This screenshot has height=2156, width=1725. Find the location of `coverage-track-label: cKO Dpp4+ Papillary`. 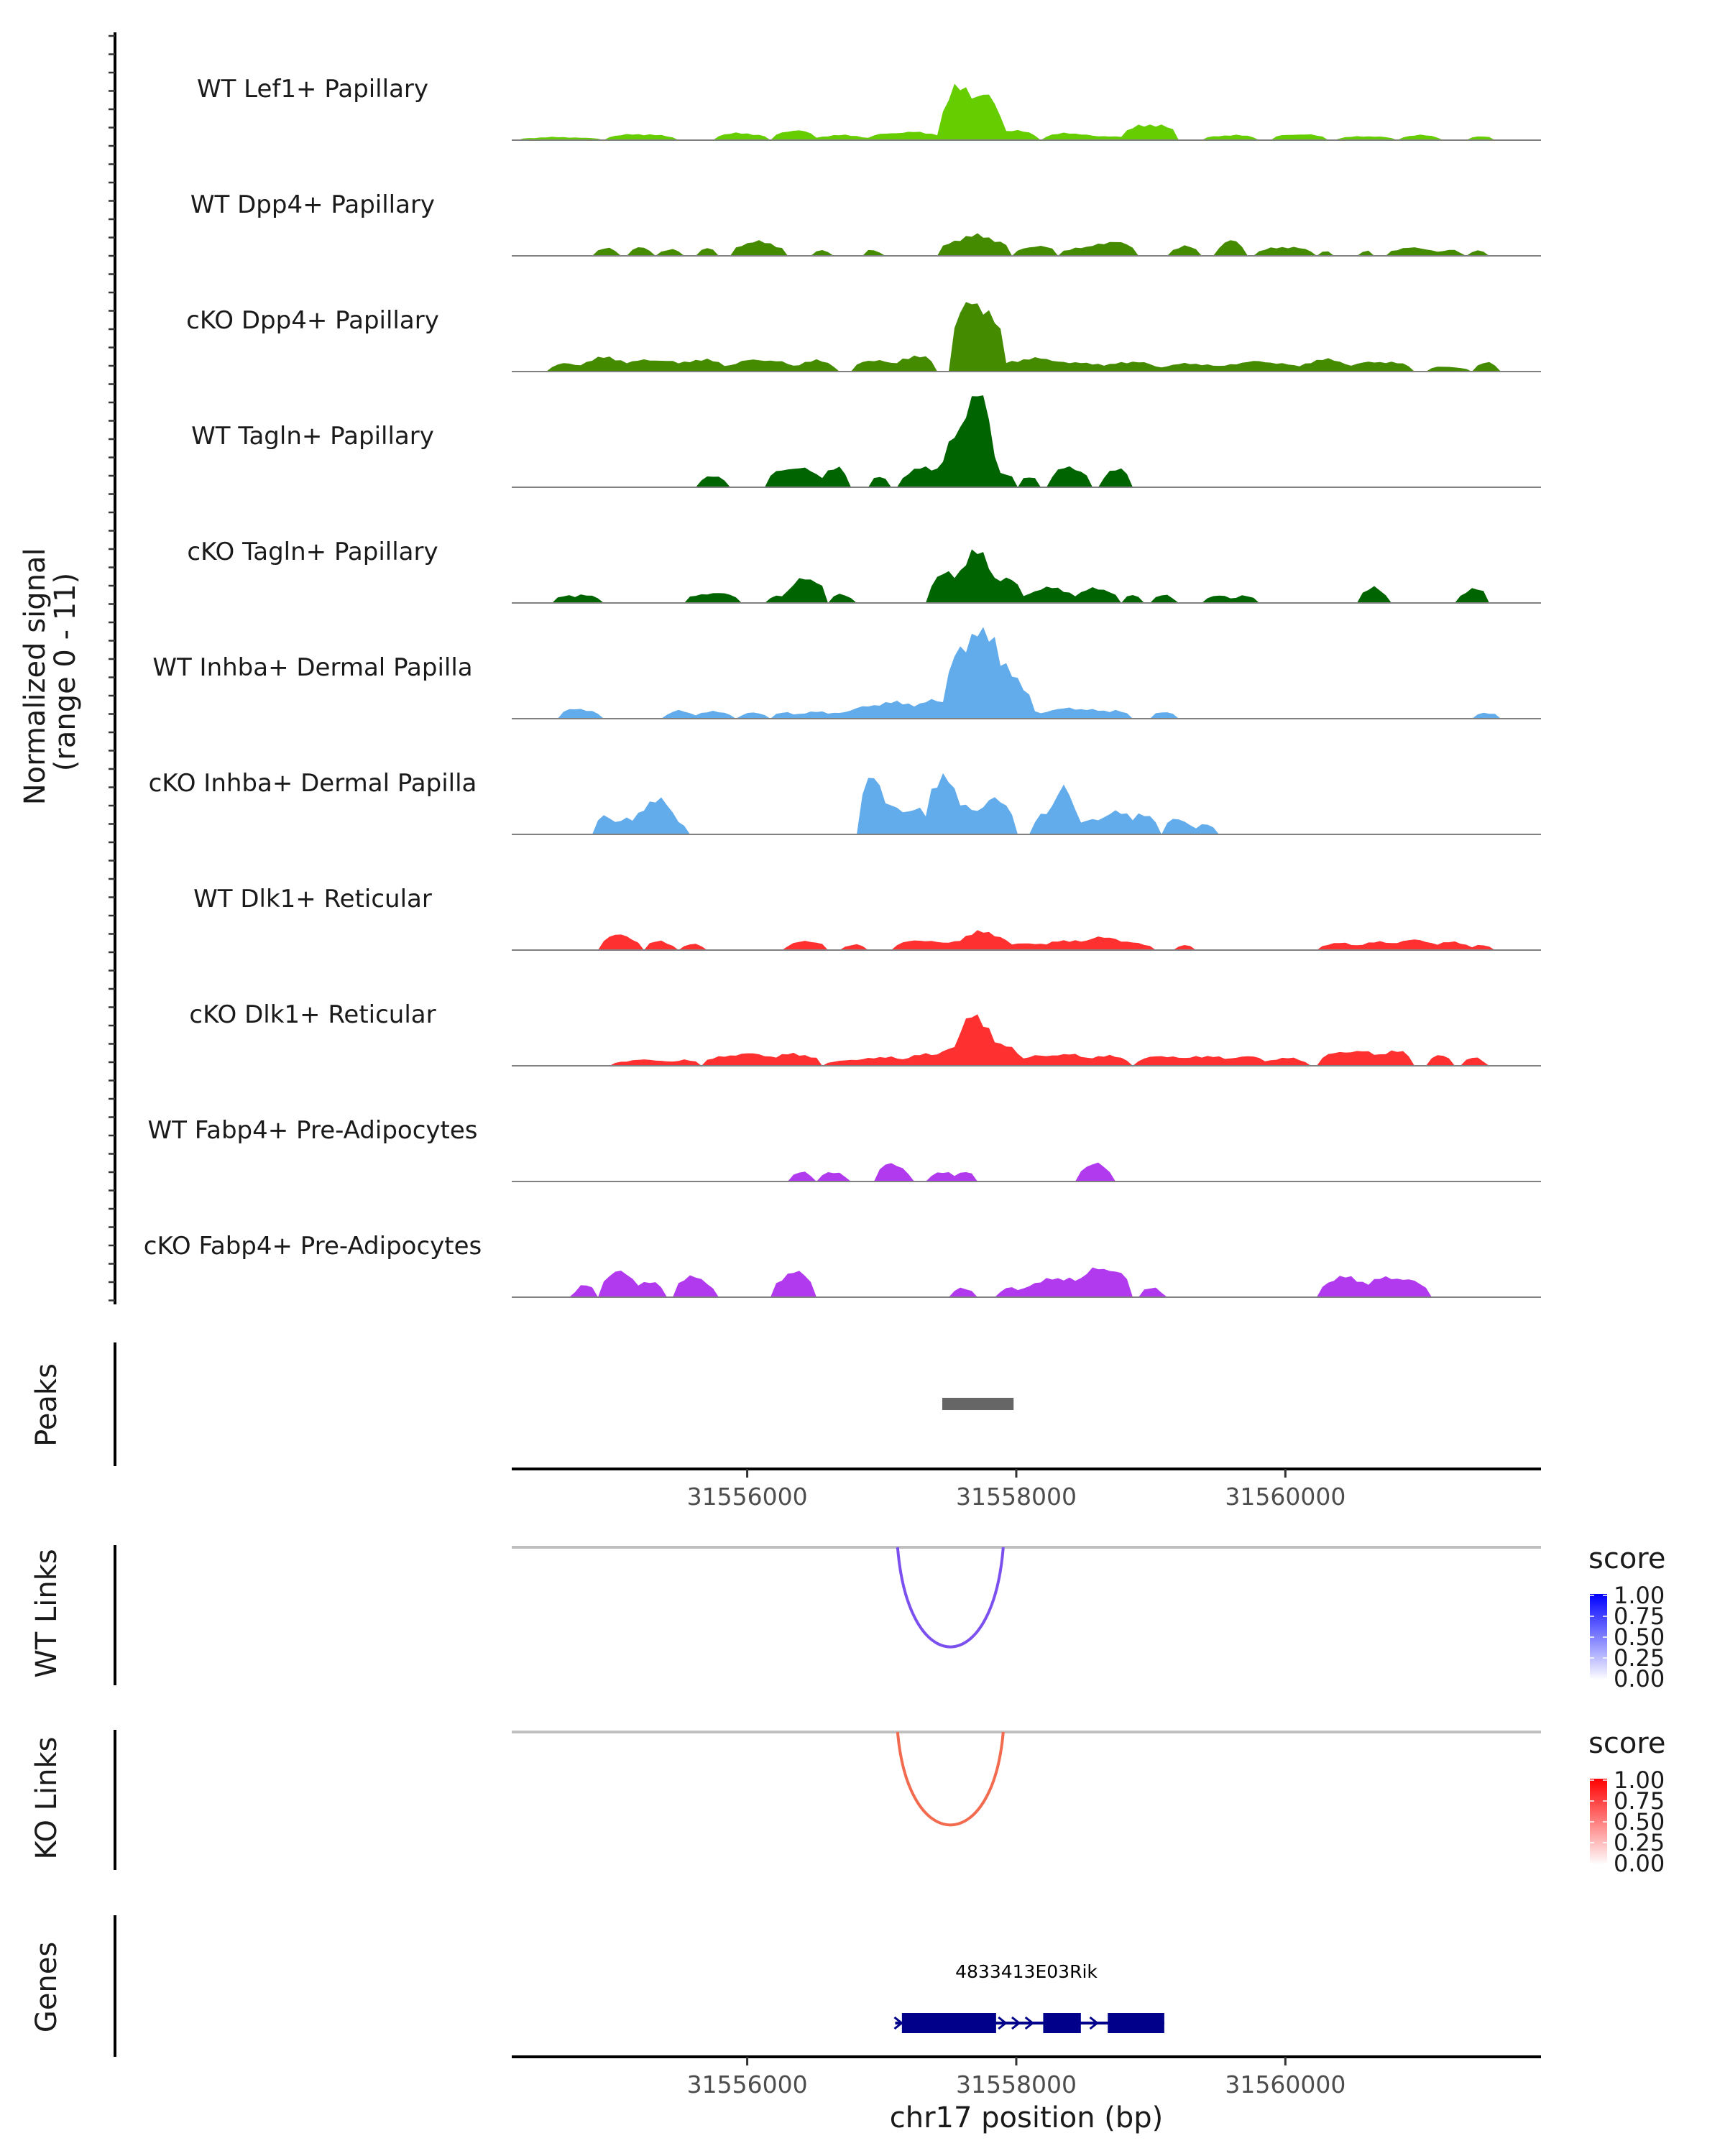

coverage-track-label: cKO Dpp4+ Papillary is located at coordinates (312, 321).